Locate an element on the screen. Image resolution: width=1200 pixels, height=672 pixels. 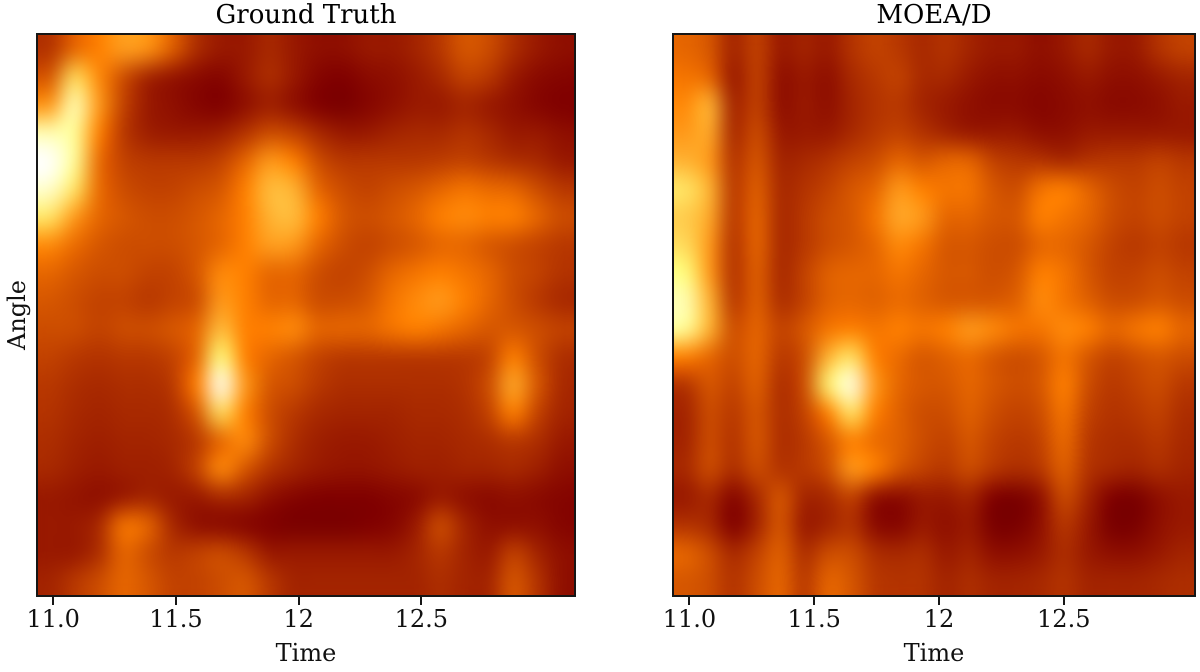
y-axis-label: Angle is located at coordinates (17, 315).